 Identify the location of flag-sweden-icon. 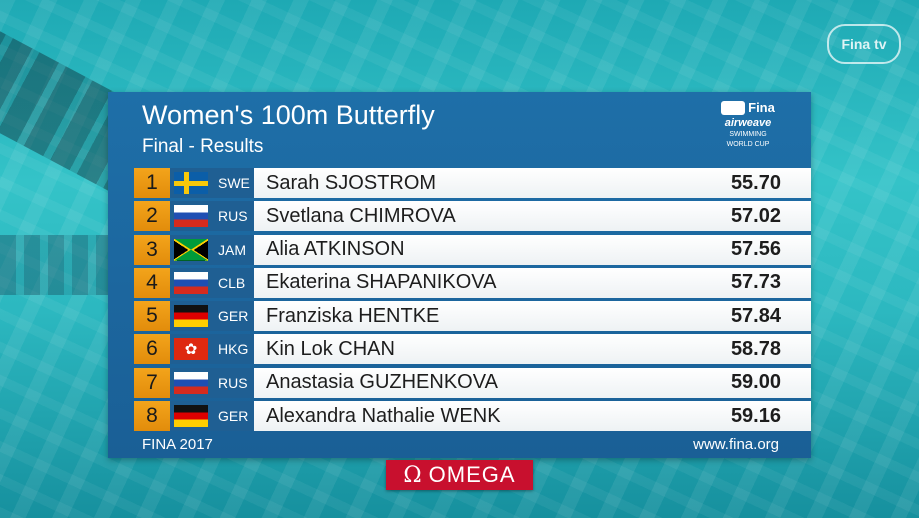
(191, 183).